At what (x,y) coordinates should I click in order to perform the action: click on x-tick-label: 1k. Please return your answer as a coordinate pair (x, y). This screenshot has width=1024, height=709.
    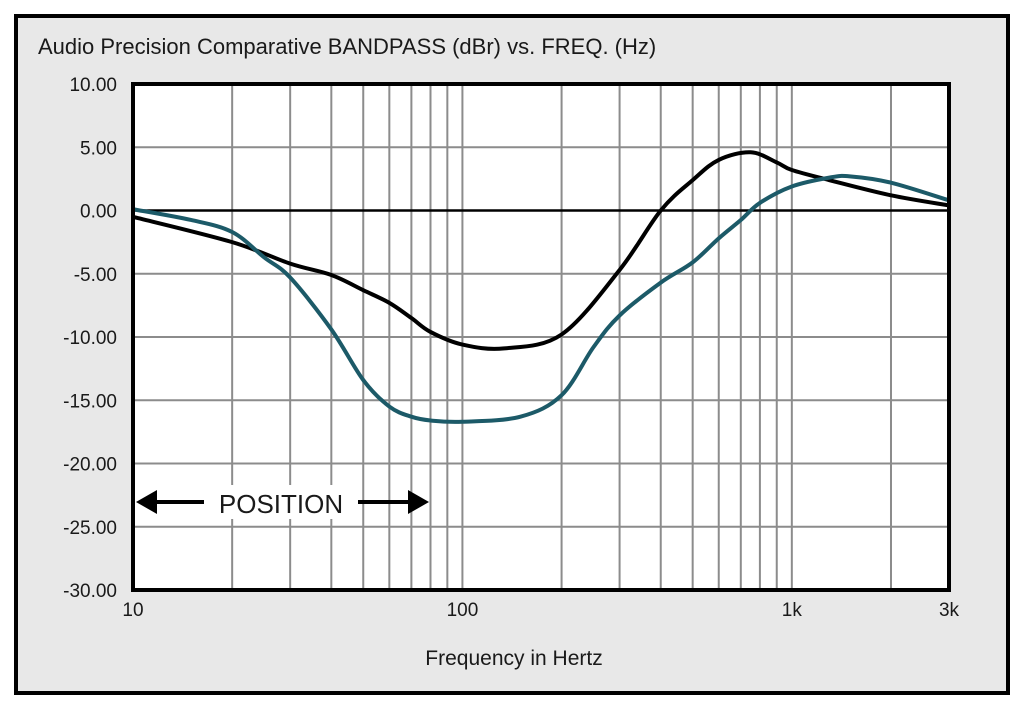
    Looking at the image, I should click on (792, 610).